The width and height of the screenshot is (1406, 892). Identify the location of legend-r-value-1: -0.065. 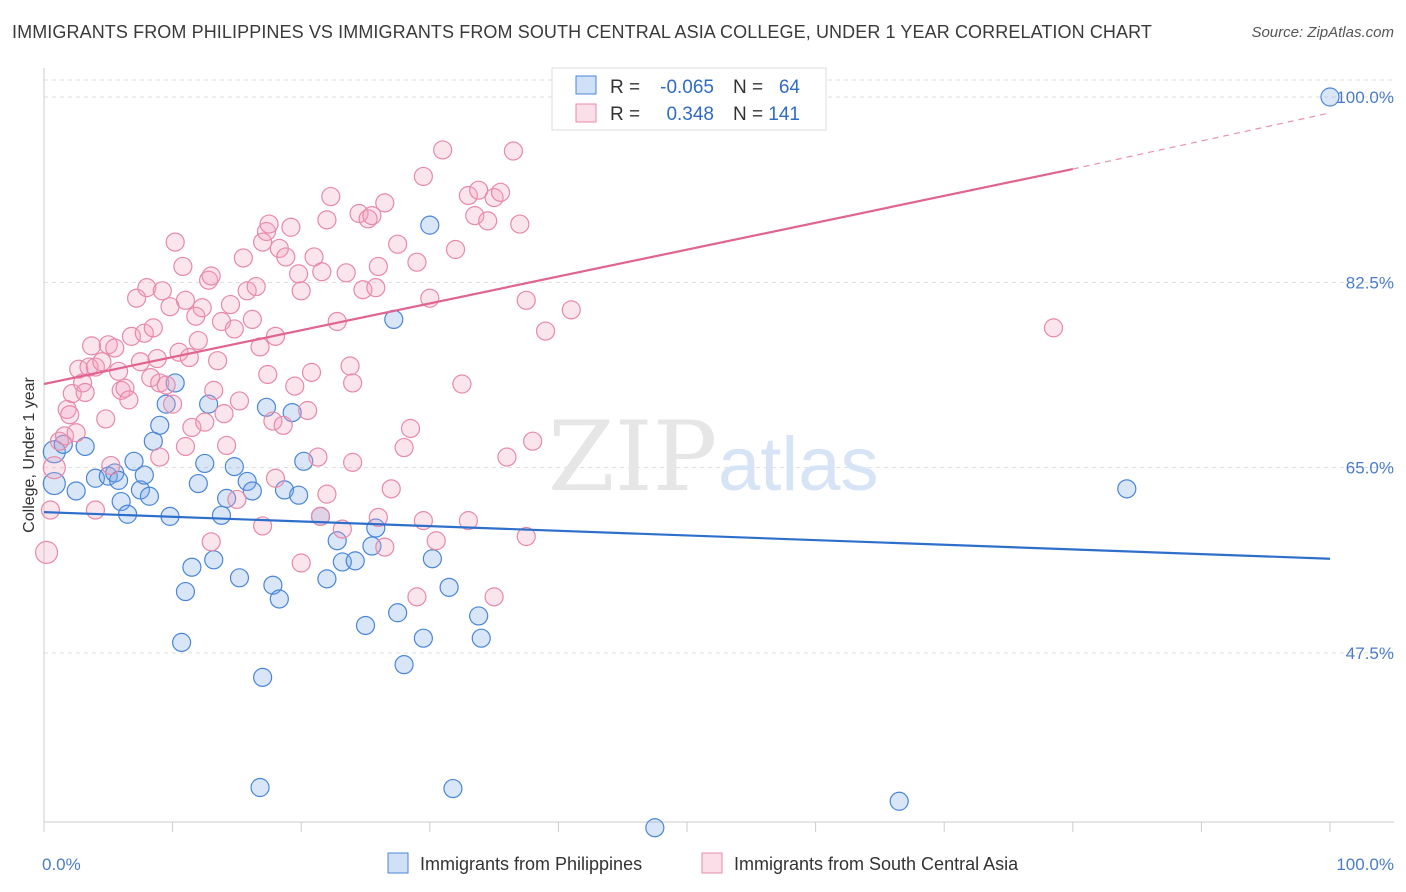
(687, 87).